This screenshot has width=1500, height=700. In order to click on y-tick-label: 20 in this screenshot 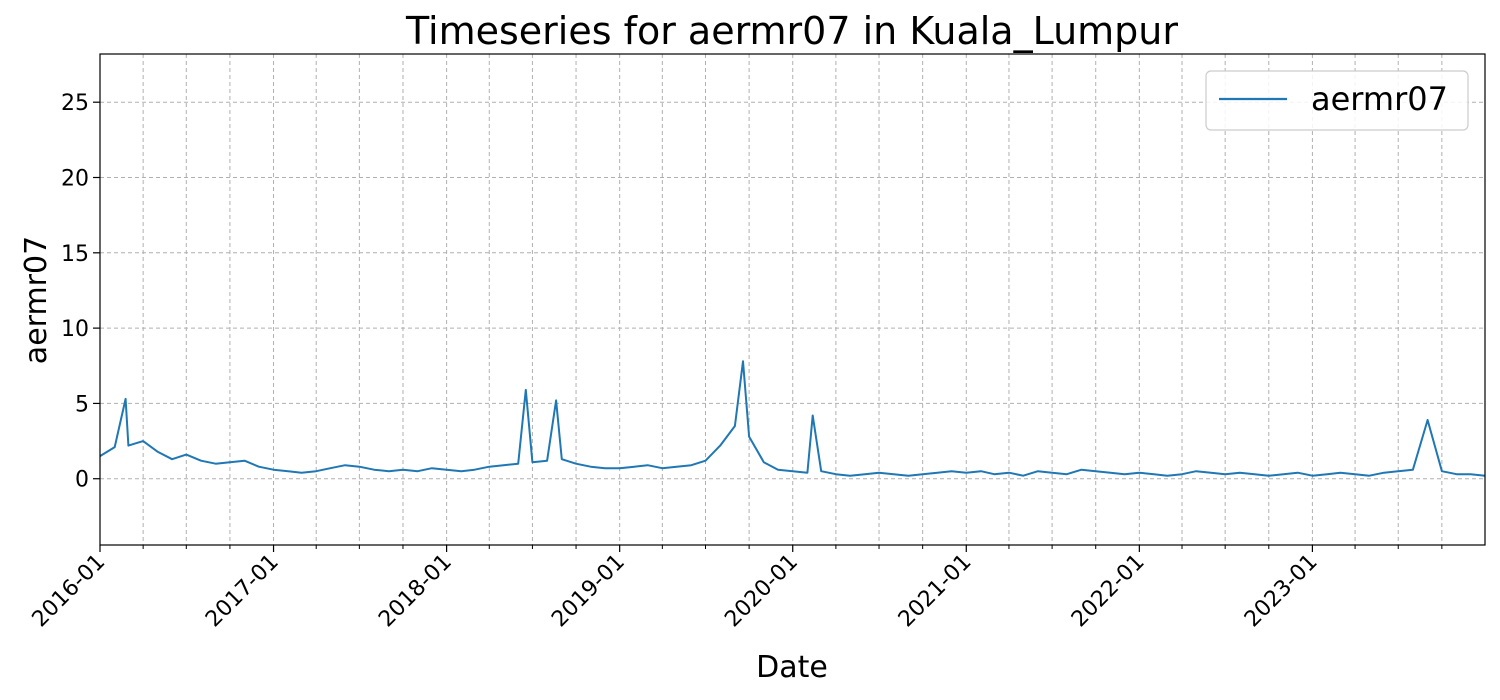, I will do `click(75, 179)`.